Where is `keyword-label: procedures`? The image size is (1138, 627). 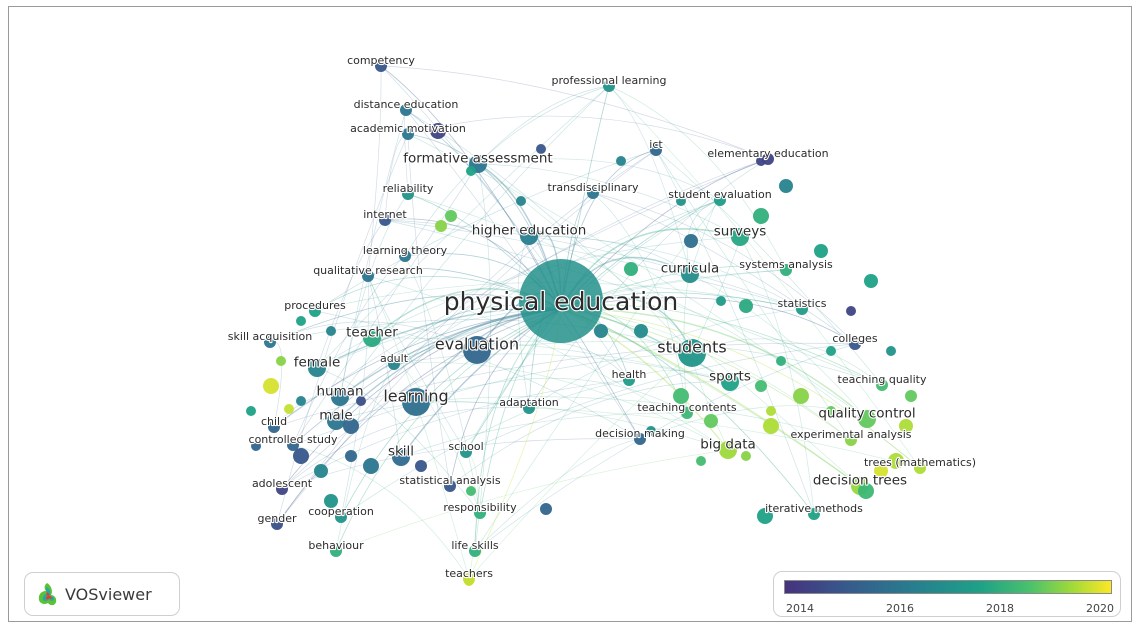
keyword-label: procedures is located at coordinates (315, 305).